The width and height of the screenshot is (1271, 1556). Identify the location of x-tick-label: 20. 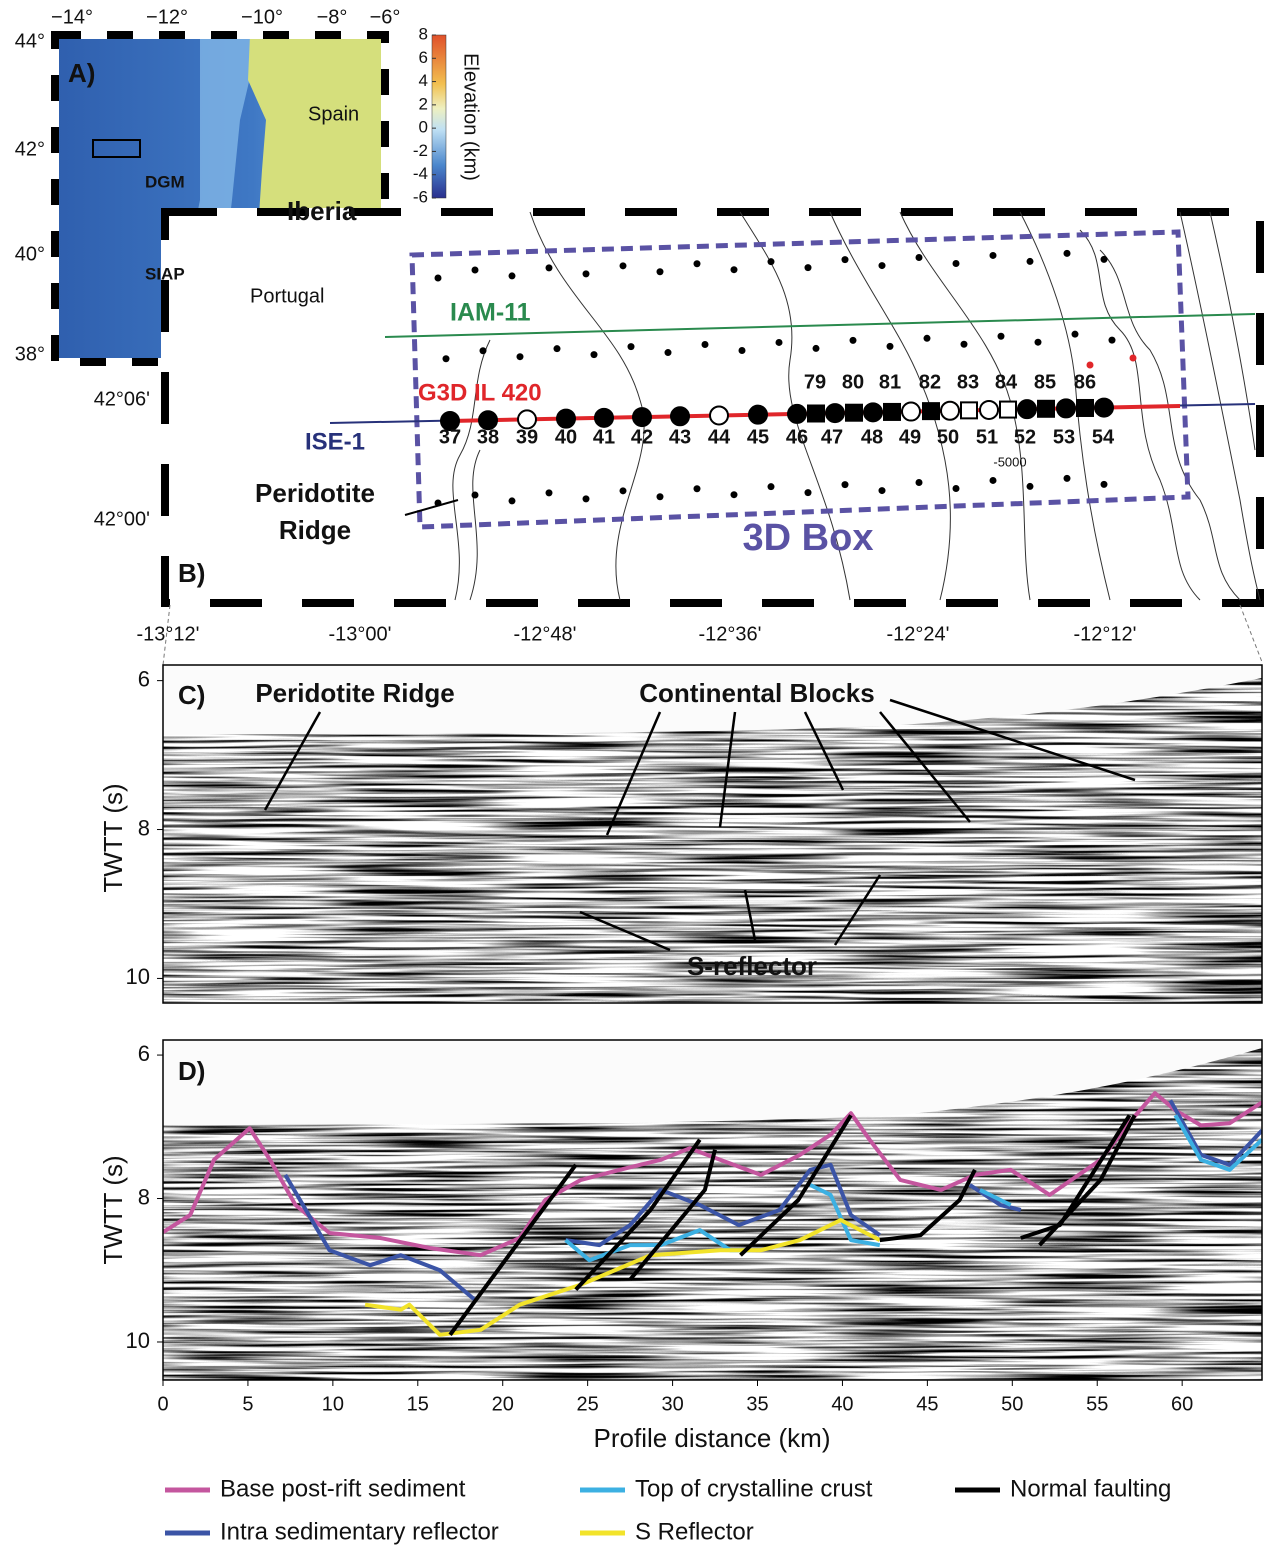
(503, 1404).